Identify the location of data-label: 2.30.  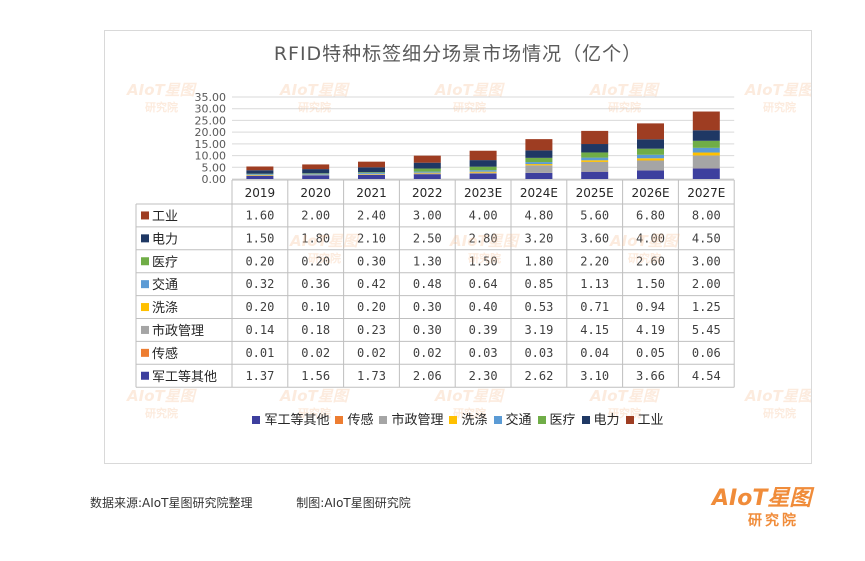
(483, 376).